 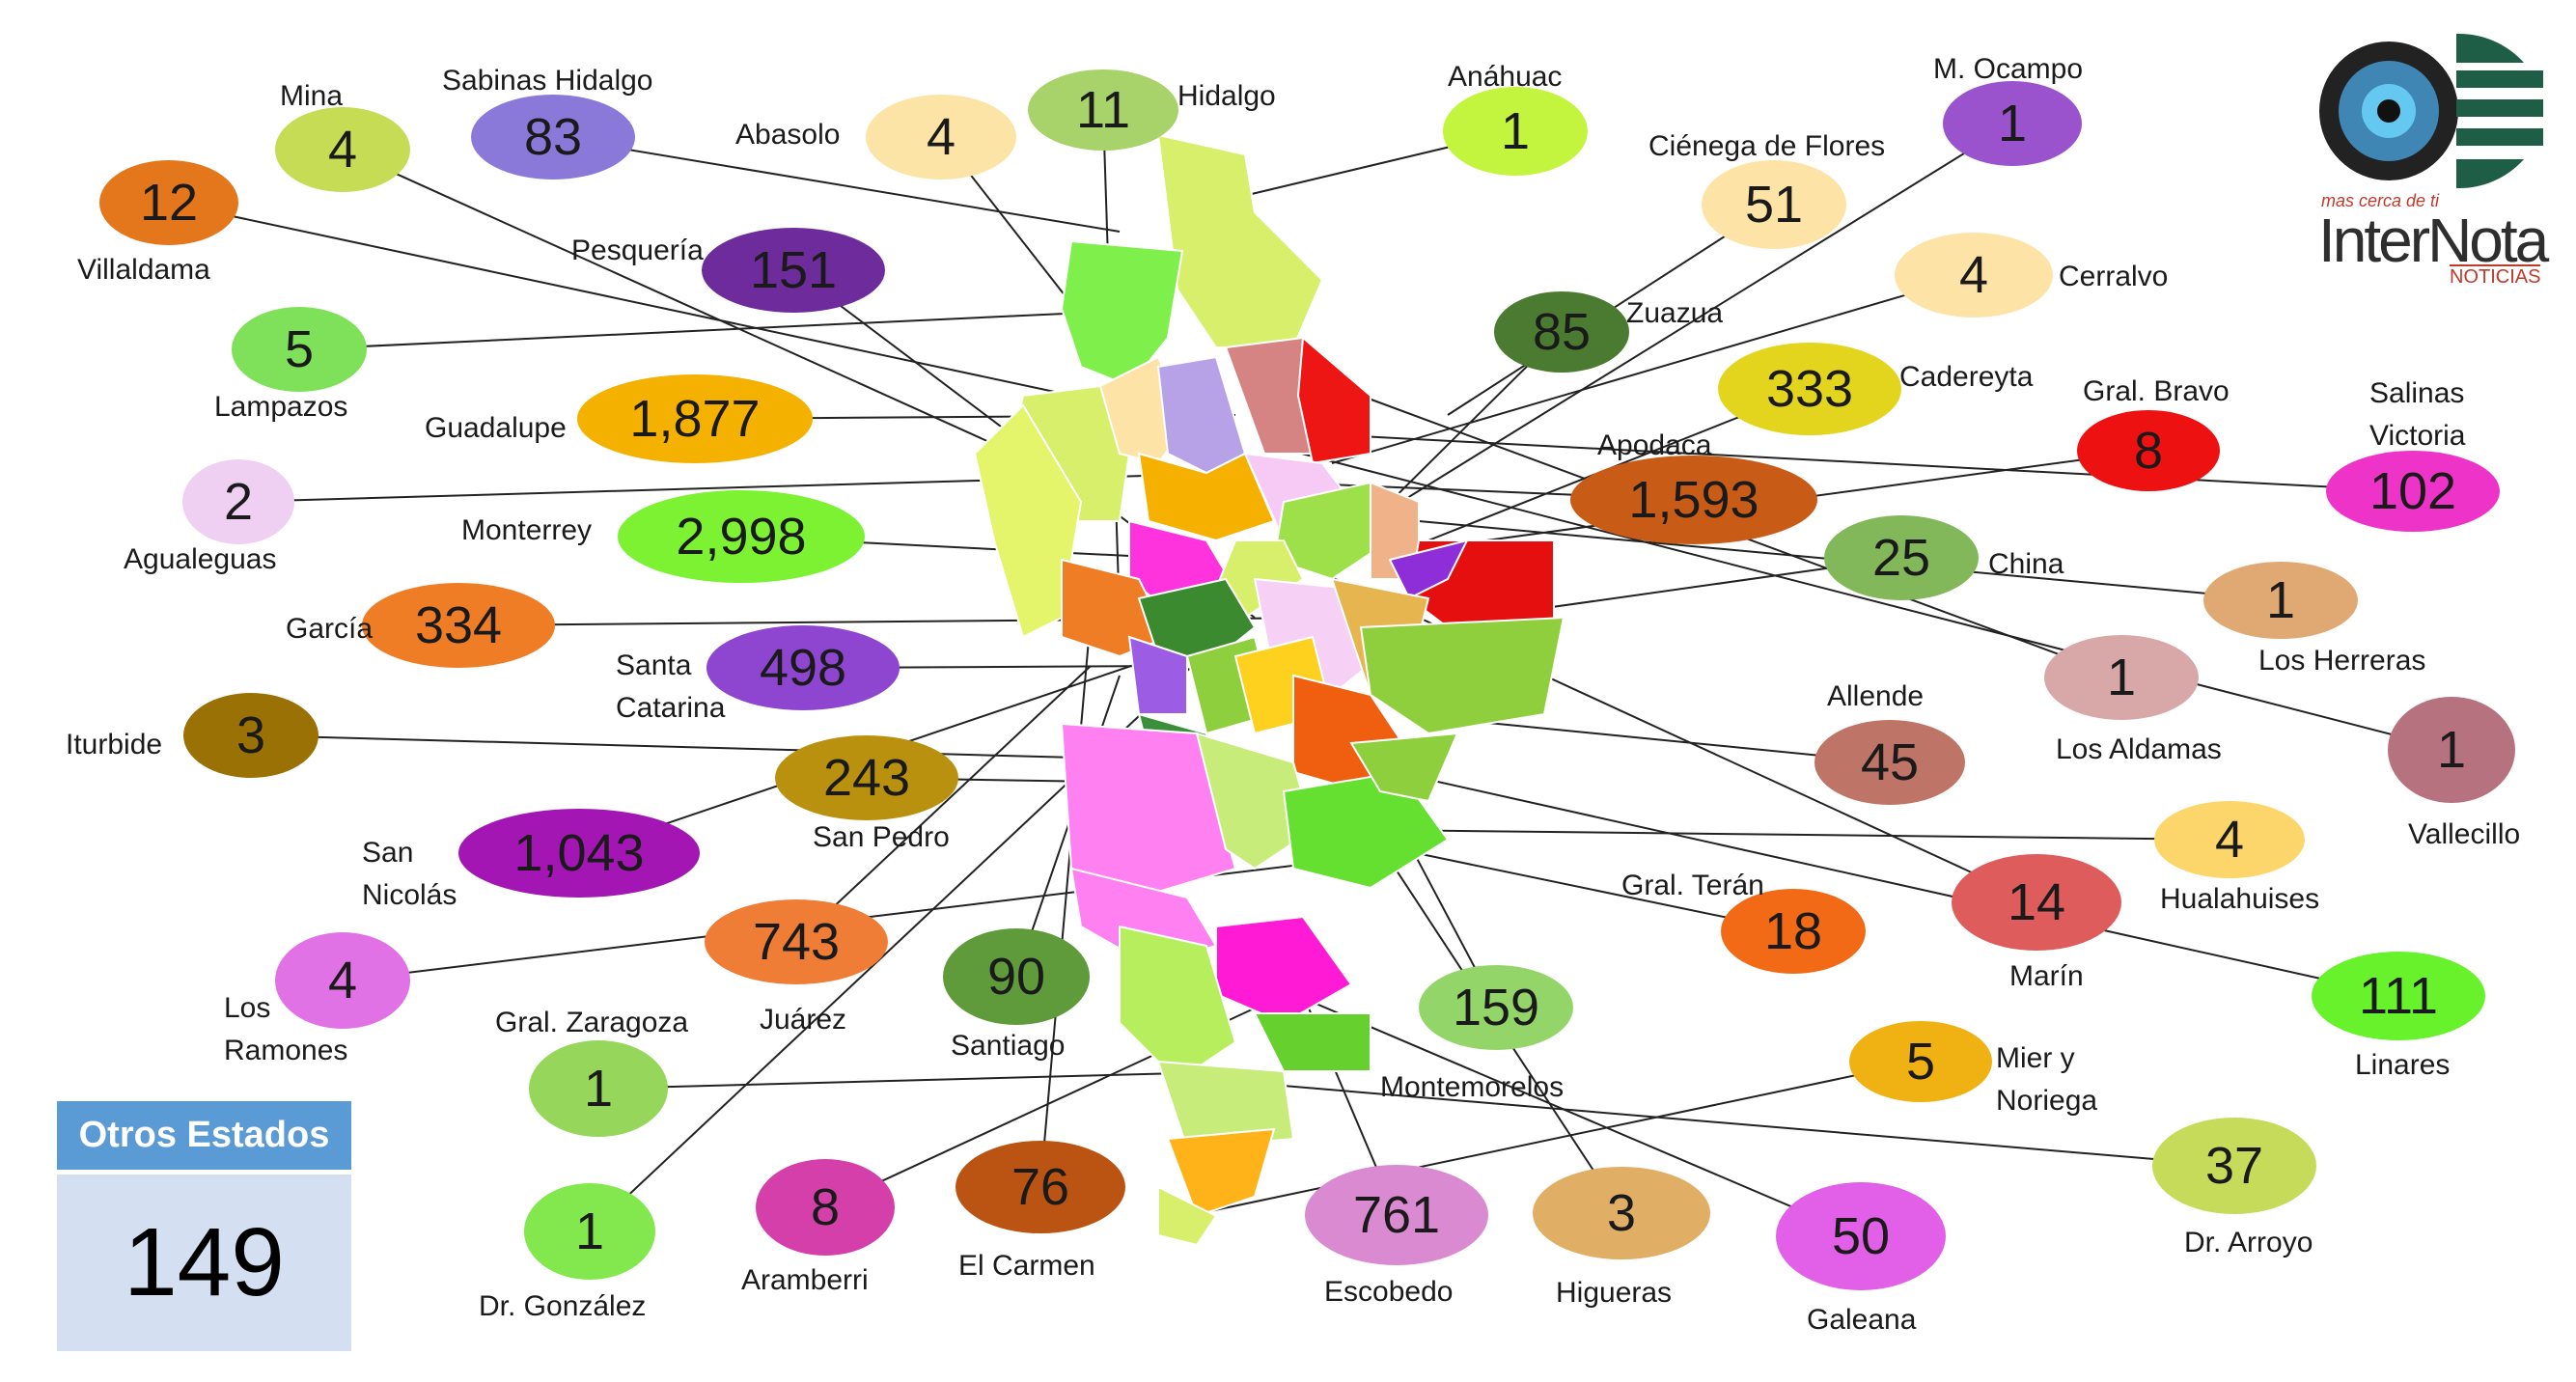 I want to click on count-bubble-gral-teran: 18, so click(x=1793, y=931).